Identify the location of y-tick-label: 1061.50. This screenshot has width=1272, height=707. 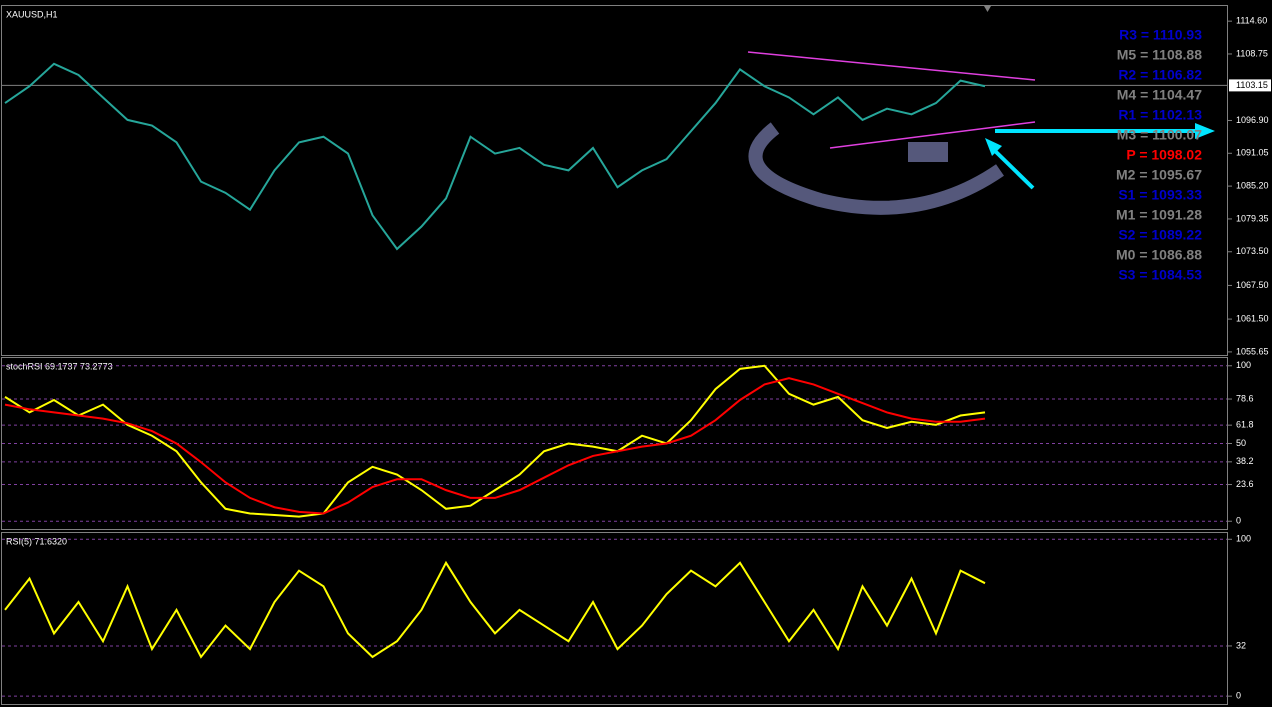
(1252, 318).